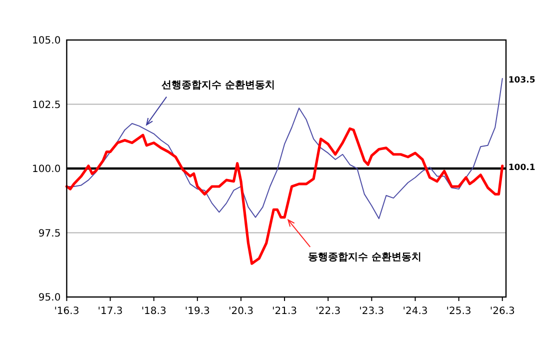  What do you see at coordinates (46, 169) in the screenshot?
I see `y-tick-label: 100.0` at bounding box center [46, 169].